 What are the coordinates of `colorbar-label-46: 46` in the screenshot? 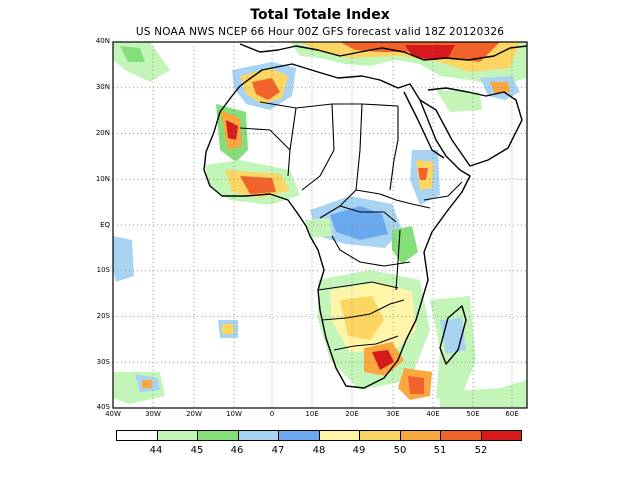 It's located at (237, 450).